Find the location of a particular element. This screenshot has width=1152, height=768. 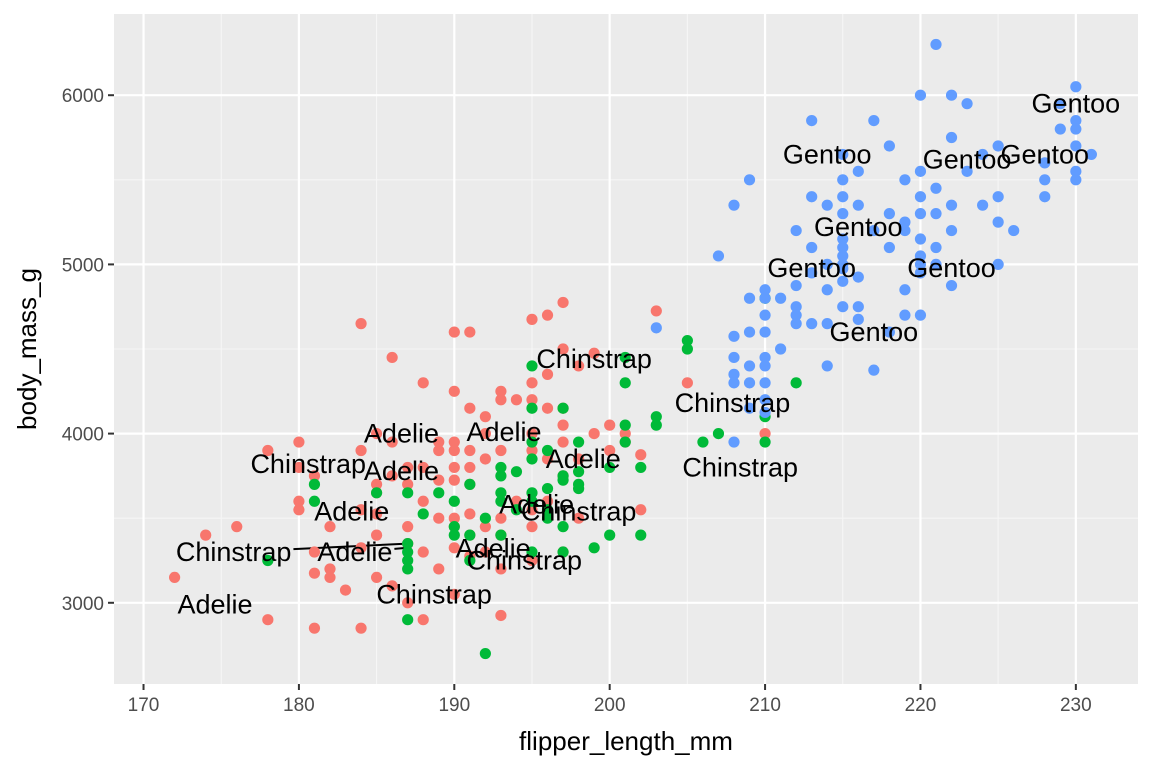

x-tick-label: 210 is located at coordinates (765, 705).